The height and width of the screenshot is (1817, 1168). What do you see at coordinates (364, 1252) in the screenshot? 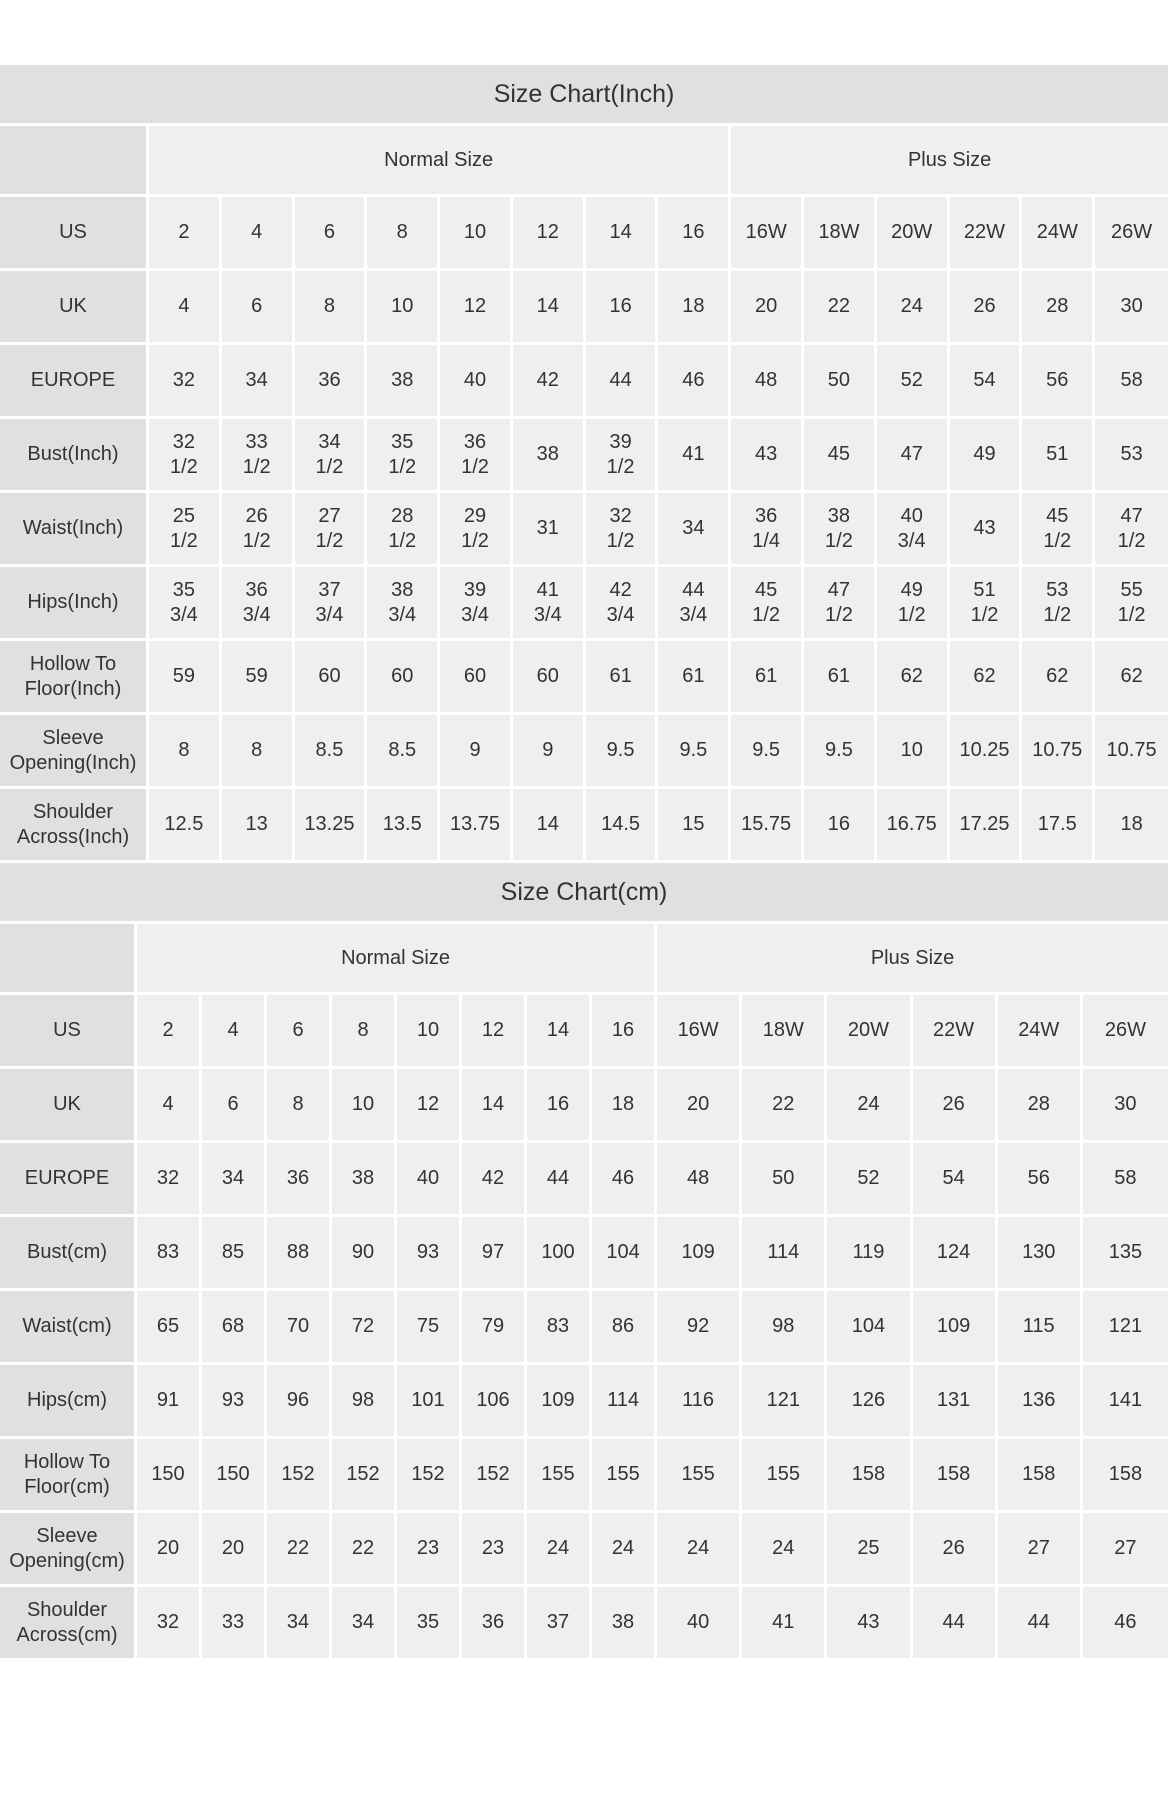
I see `size-cell: 90` at bounding box center [364, 1252].